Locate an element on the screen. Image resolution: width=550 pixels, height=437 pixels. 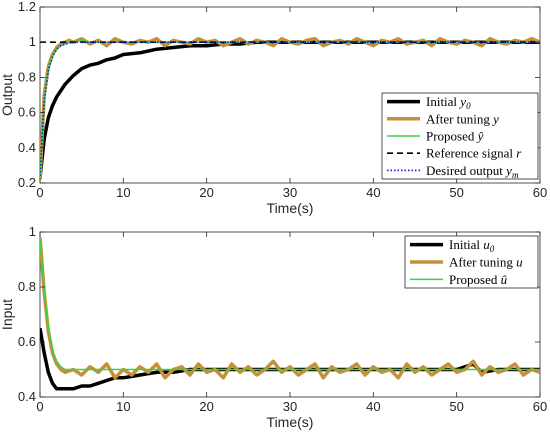
legend-entry-label: Proposed û is located at coordinates (478, 279).